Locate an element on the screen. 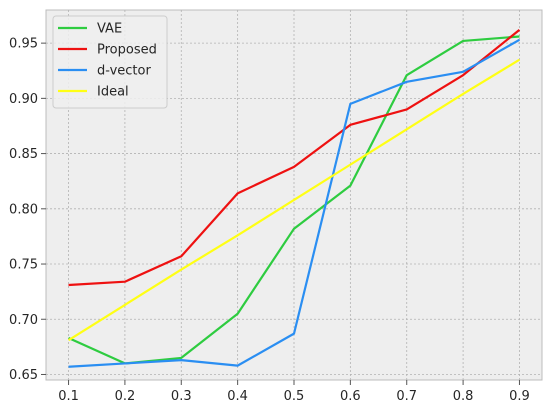 The image size is (551, 408). y-tick-label: 0.70 is located at coordinates (23, 320).